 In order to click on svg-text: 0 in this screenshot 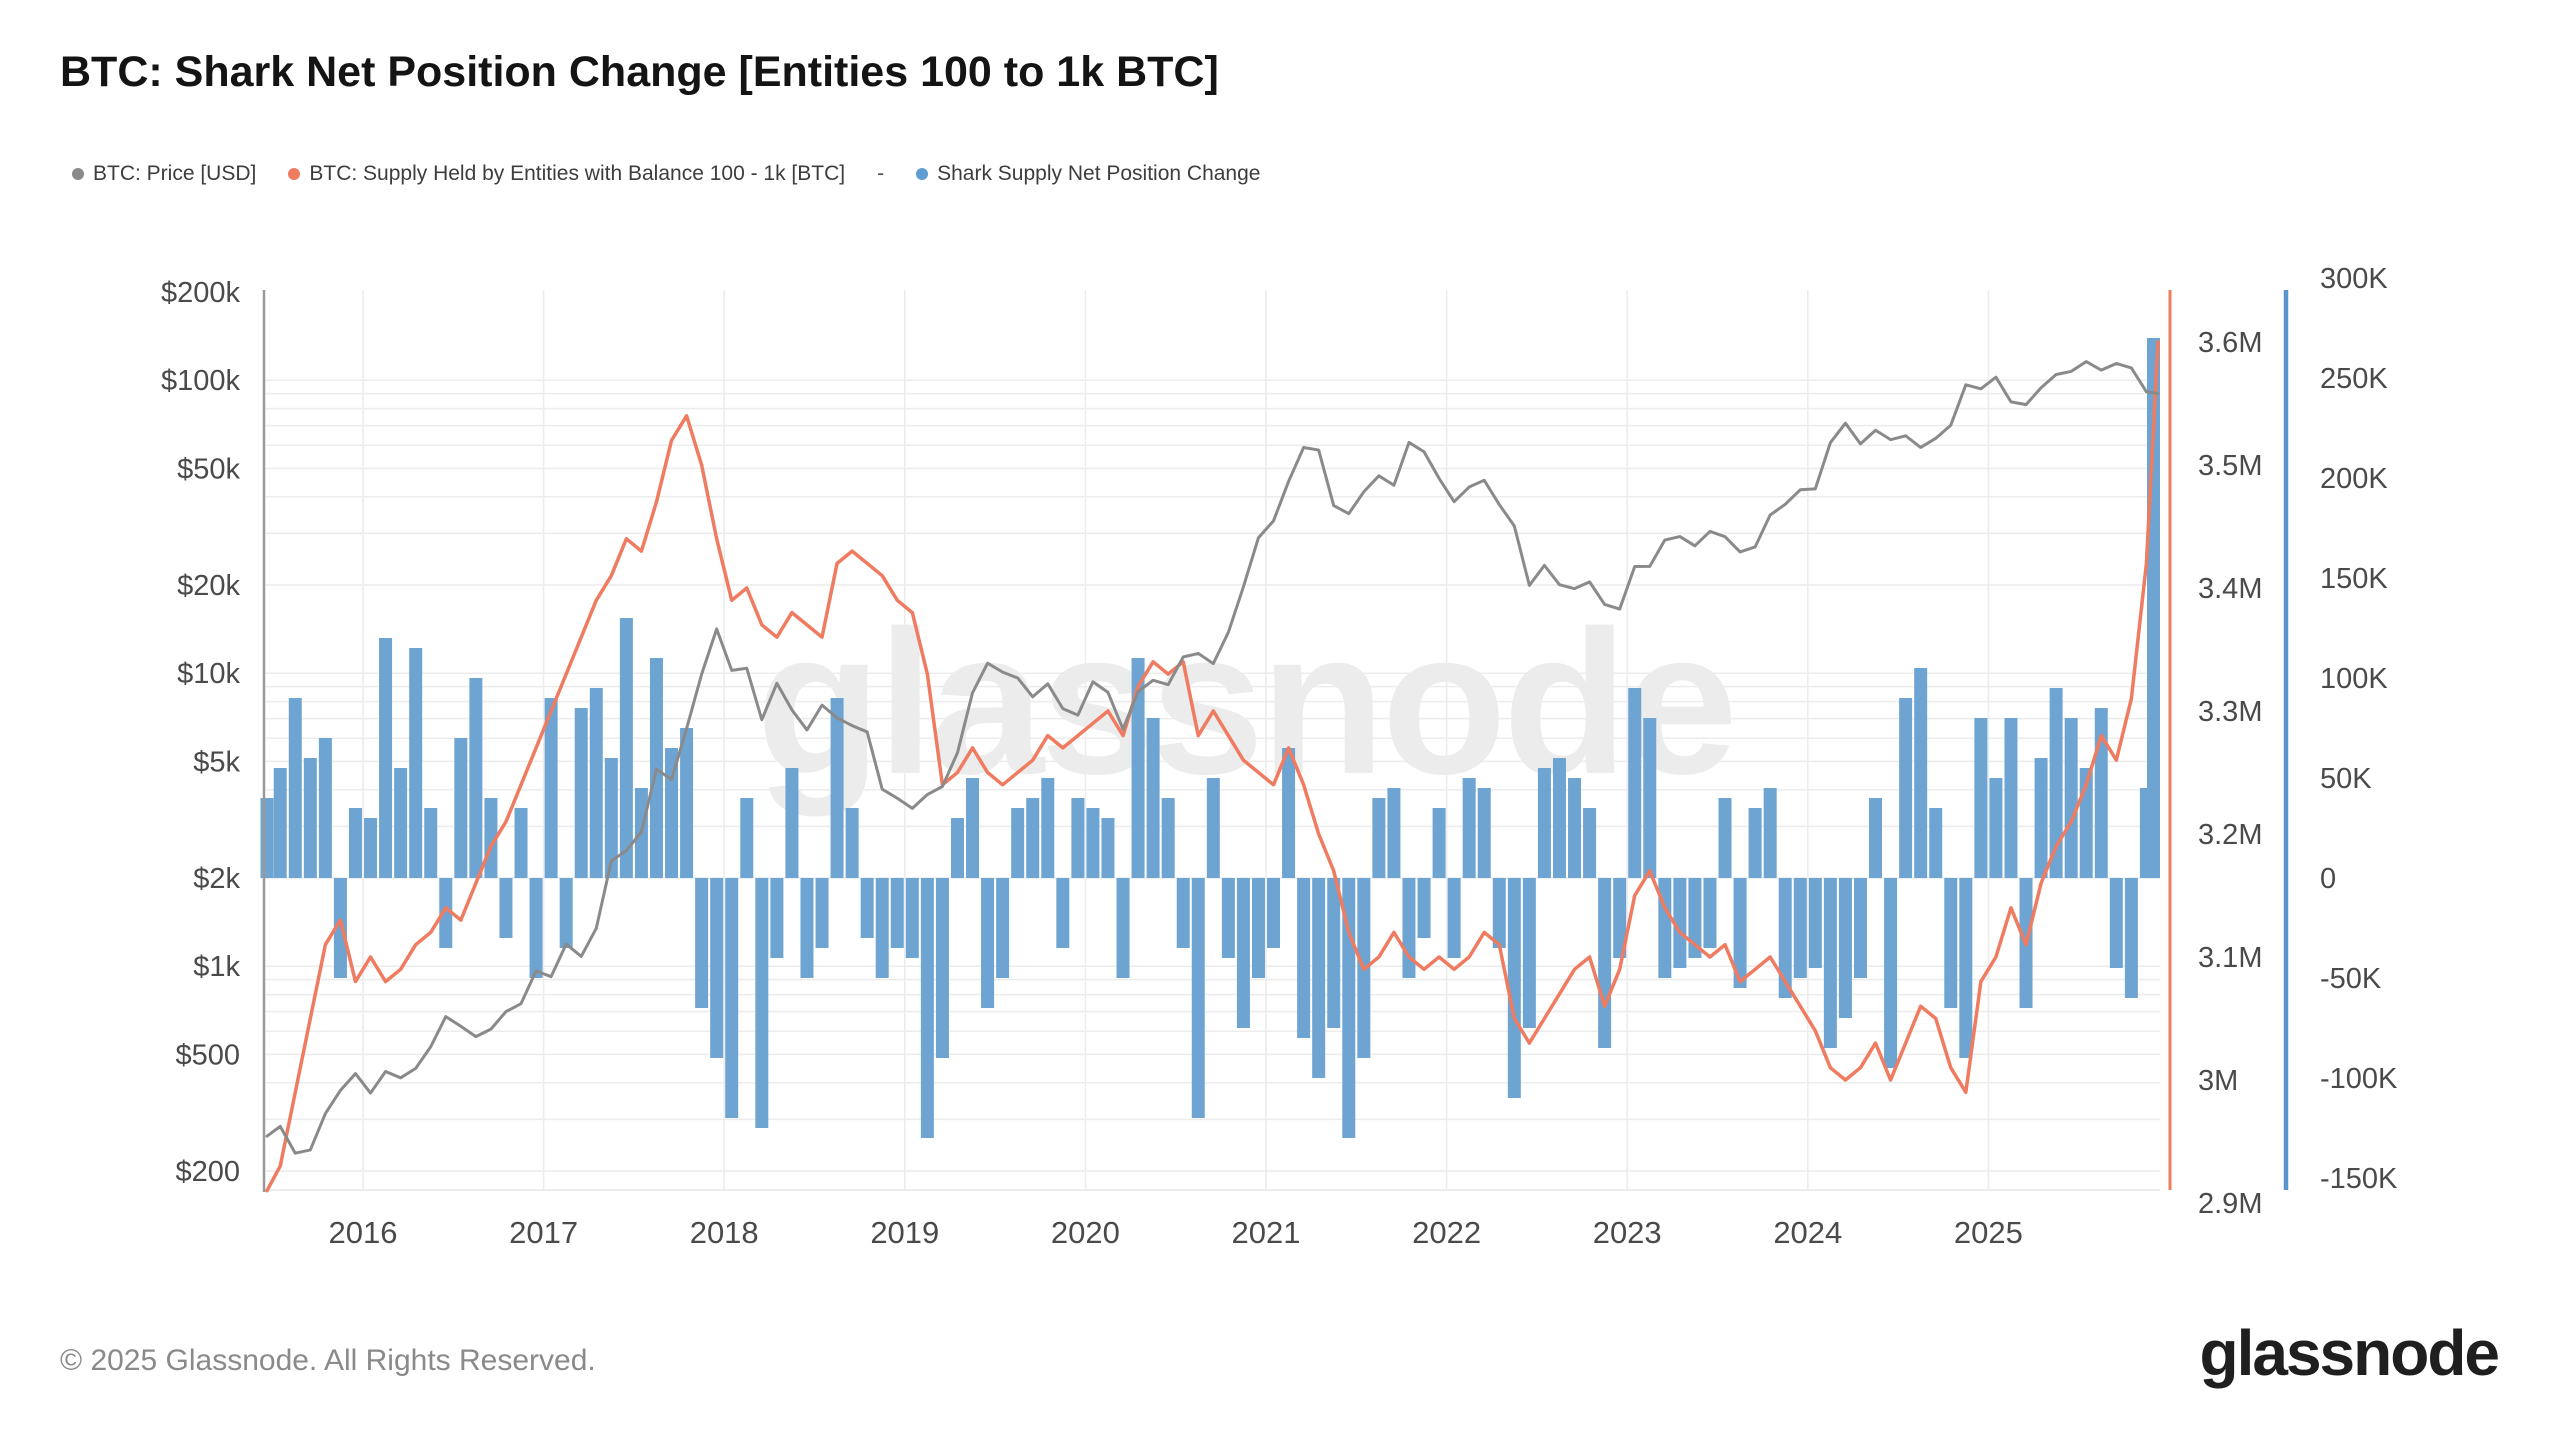, I will do `click(2328, 879)`.